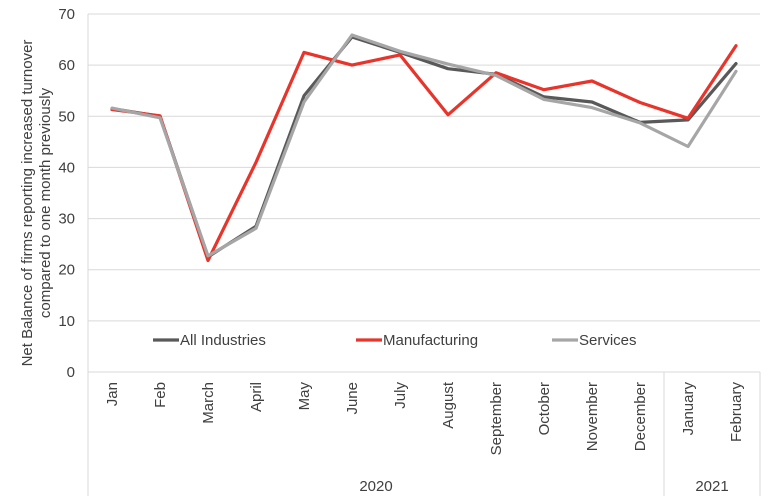 The image size is (768, 501). I want to click on x-category-label: September, so click(496, 418).